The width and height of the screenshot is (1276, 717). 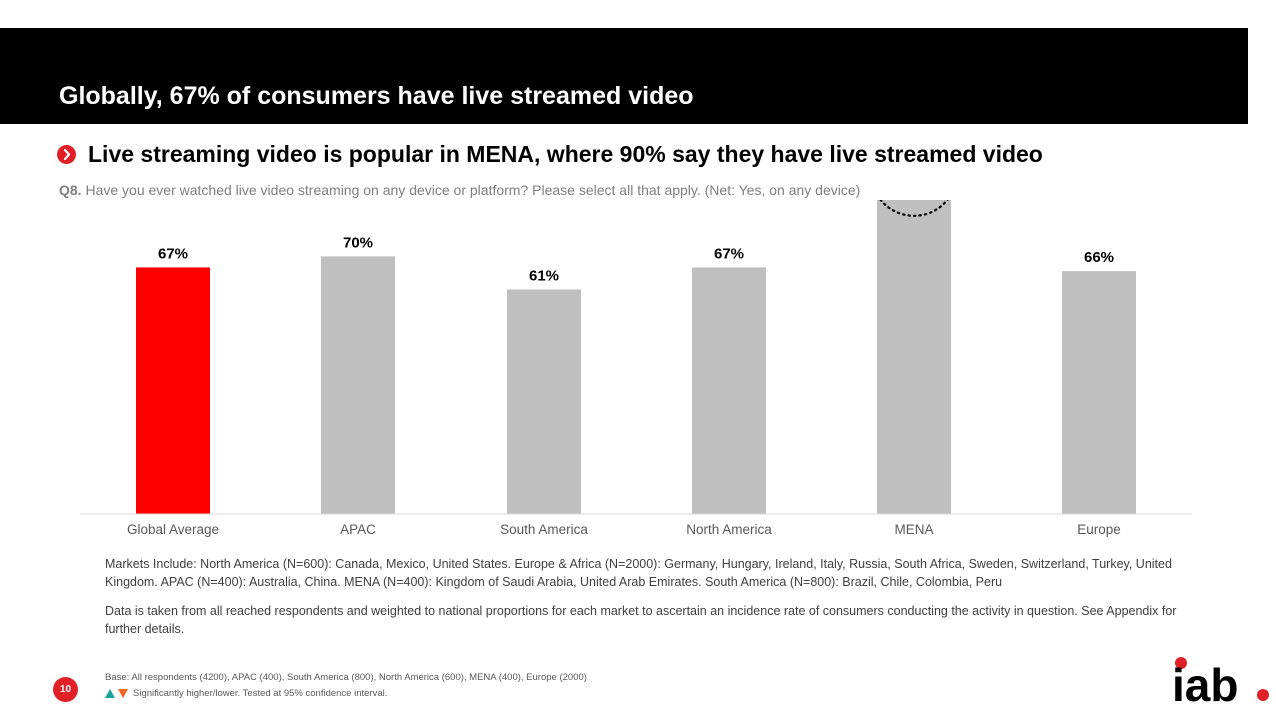 What do you see at coordinates (358, 385) in the screenshot?
I see `bar-apac` at bounding box center [358, 385].